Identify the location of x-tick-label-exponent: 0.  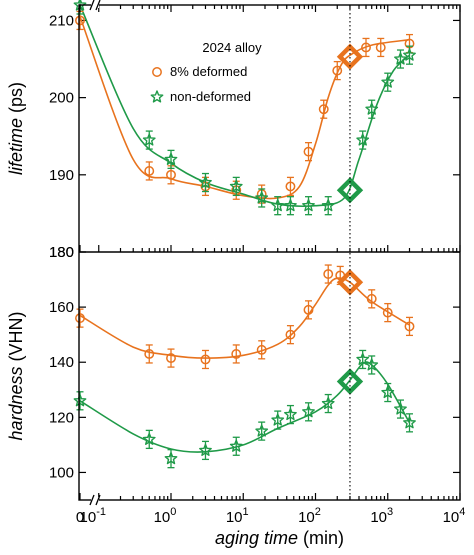
(173, 512).